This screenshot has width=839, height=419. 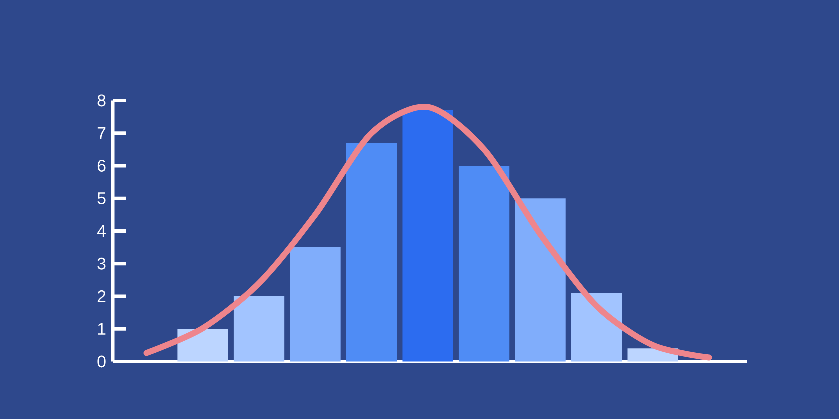 I want to click on y-tick-label: 4, so click(x=101, y=231).